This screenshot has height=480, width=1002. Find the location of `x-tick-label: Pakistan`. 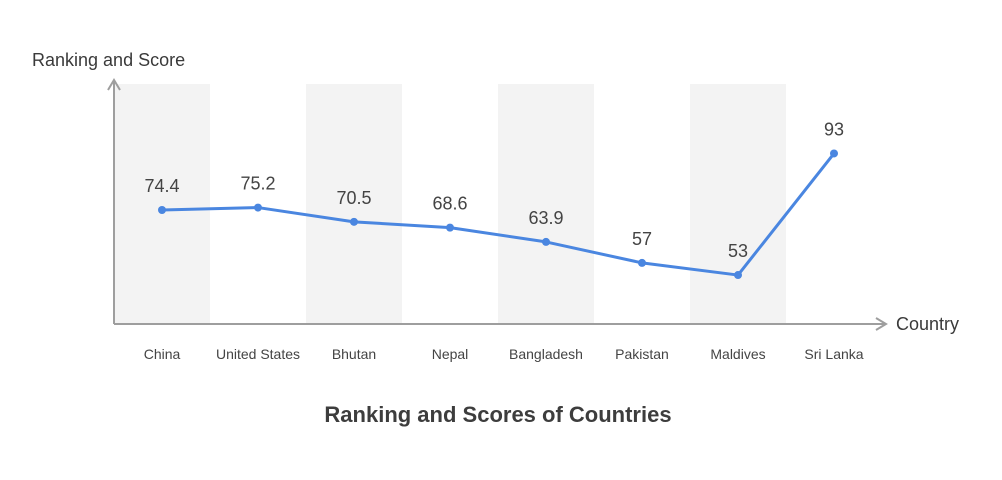

x-tick-label: Pakistan is located at coordinates (642, 354).